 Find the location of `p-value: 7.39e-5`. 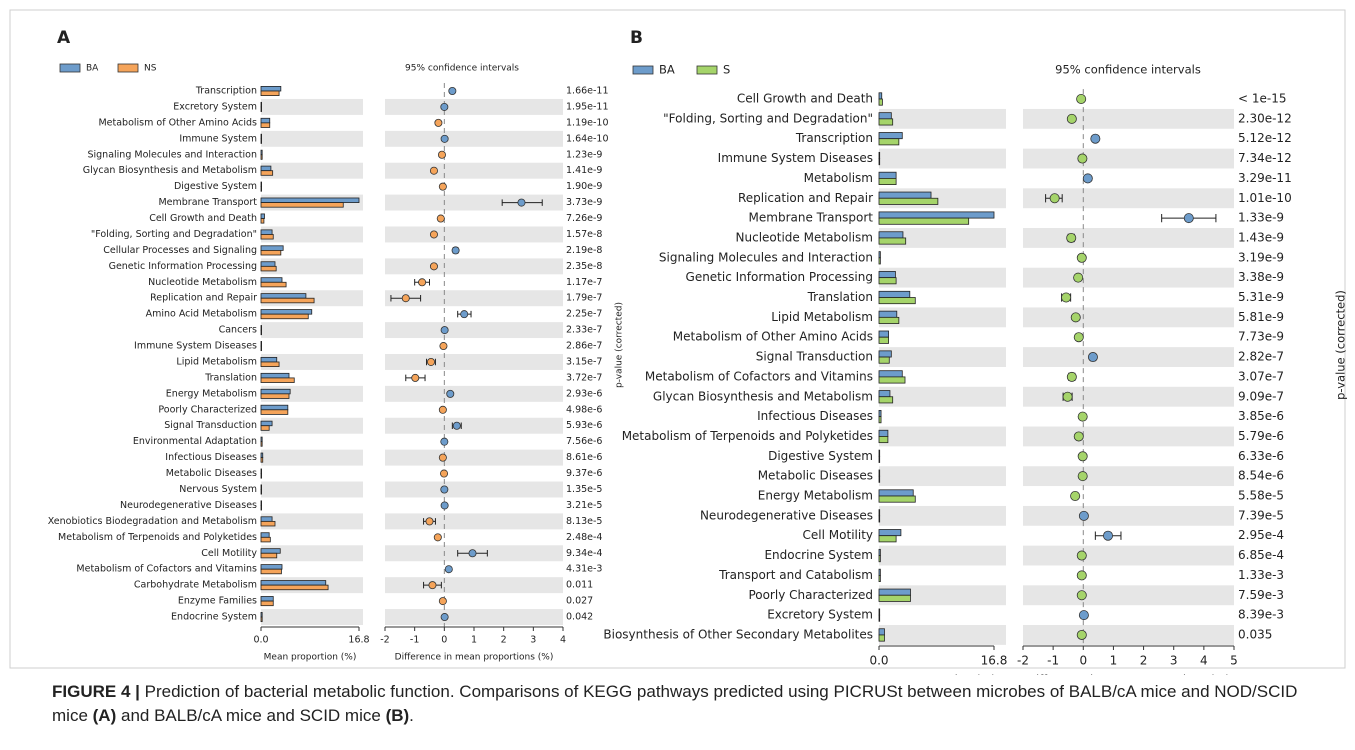

p-value: 7.39e-5 is located at coordinates (1261, 515).